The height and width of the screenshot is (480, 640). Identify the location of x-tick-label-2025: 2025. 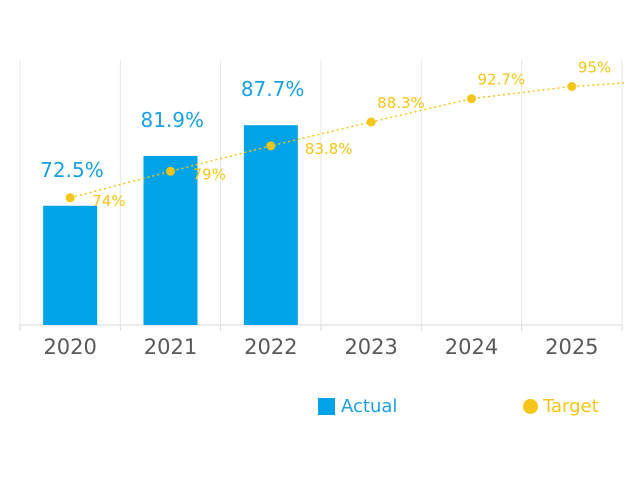
(571, 347).